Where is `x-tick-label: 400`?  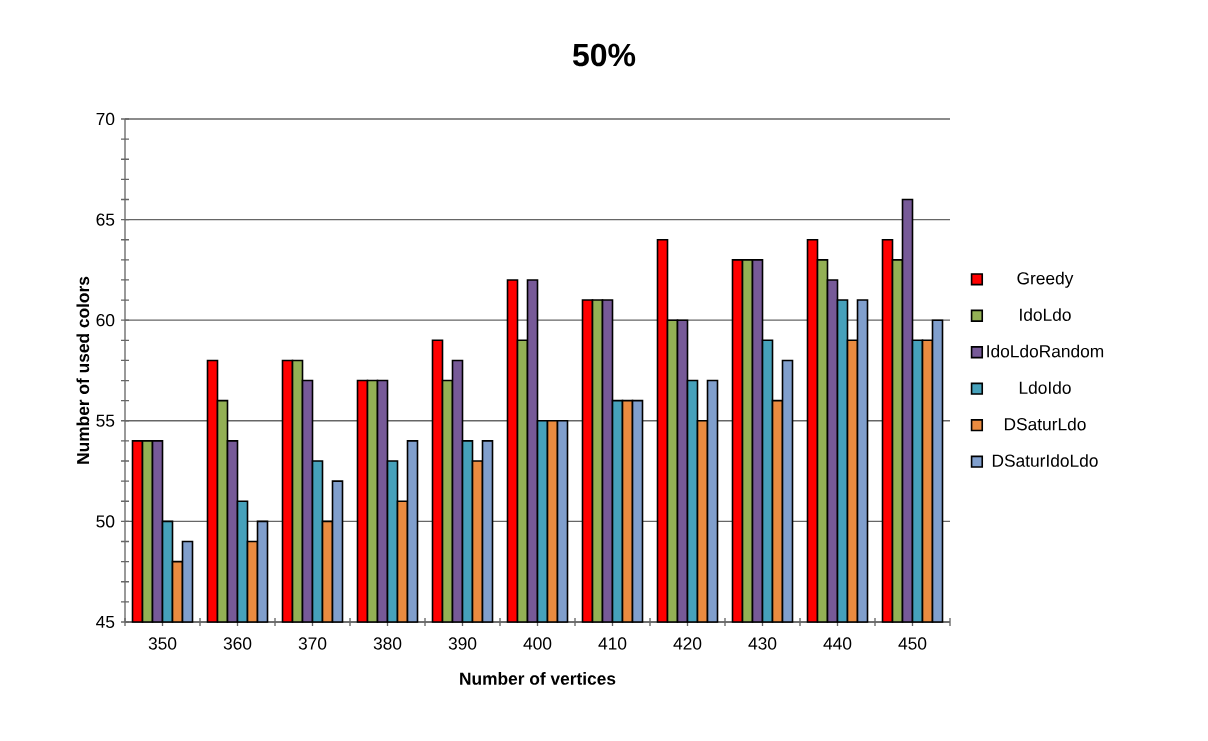
x-tick-label: 400 is located at coordinates (537, 643).